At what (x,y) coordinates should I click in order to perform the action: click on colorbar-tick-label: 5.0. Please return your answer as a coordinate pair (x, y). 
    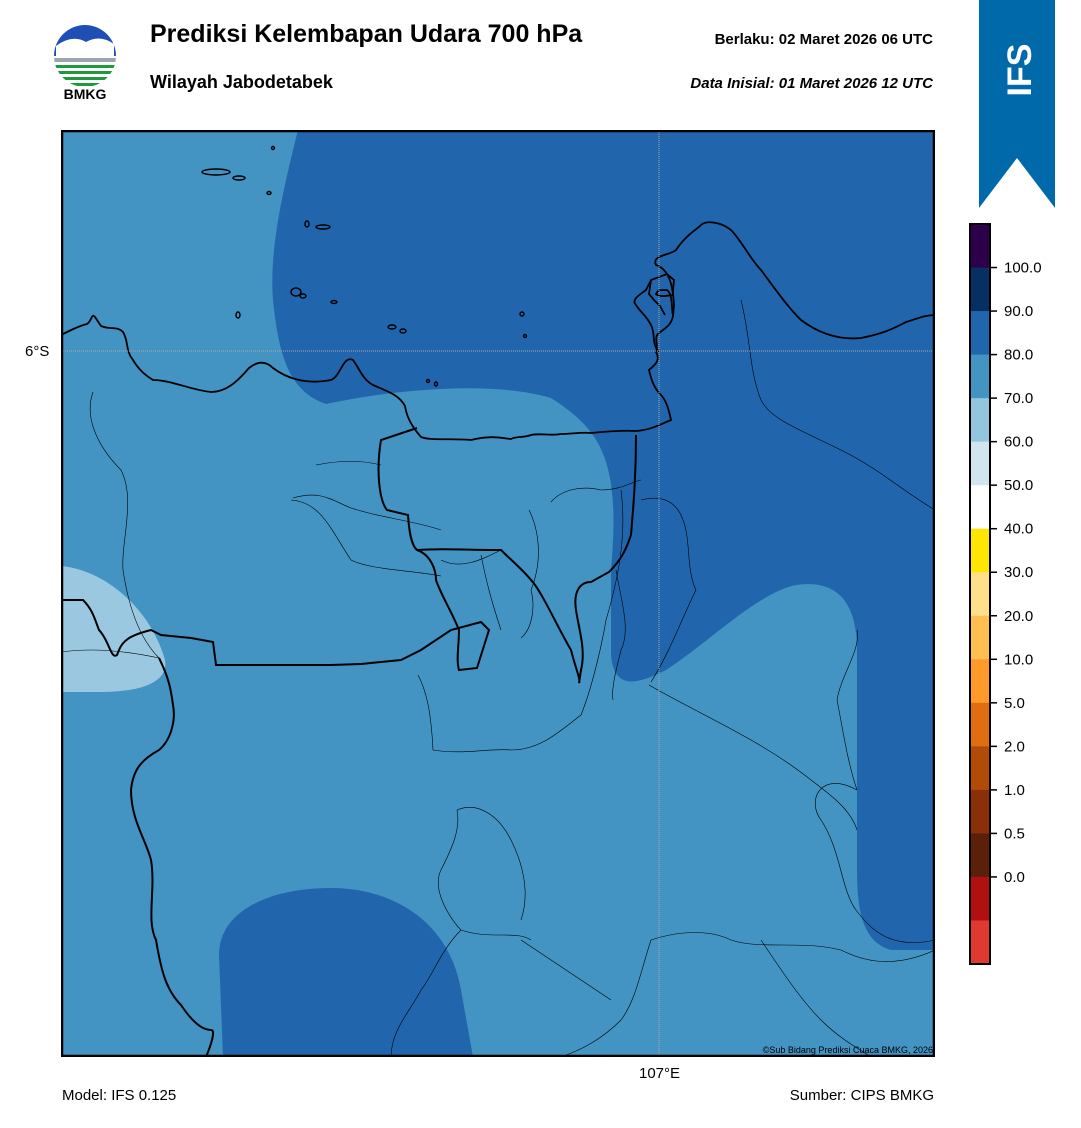
    Looking at the image, I should click on (1014, 703).